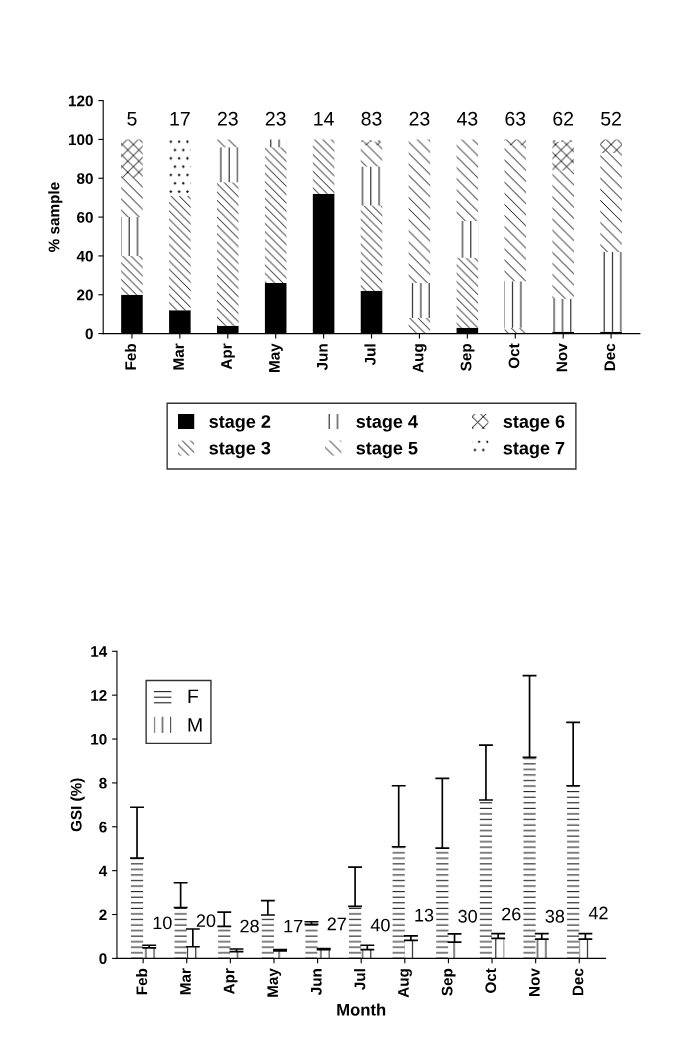 The height and width of the screenshot is (1059, 688). Describe the element at coordinates (103, 915) in the screenshot. I see `y-tick-label: 2` at that location.